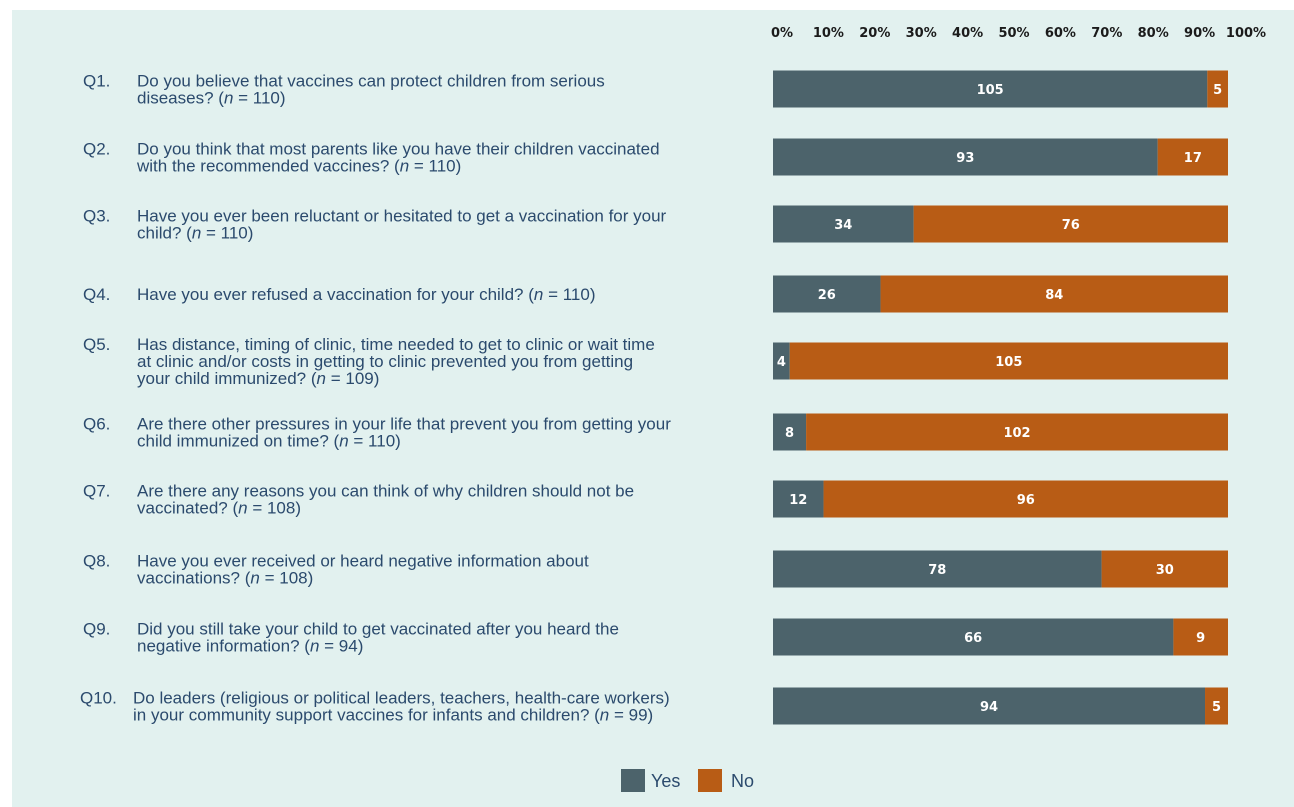  I want to click on value-label-no: 76, so click(1071, 225).